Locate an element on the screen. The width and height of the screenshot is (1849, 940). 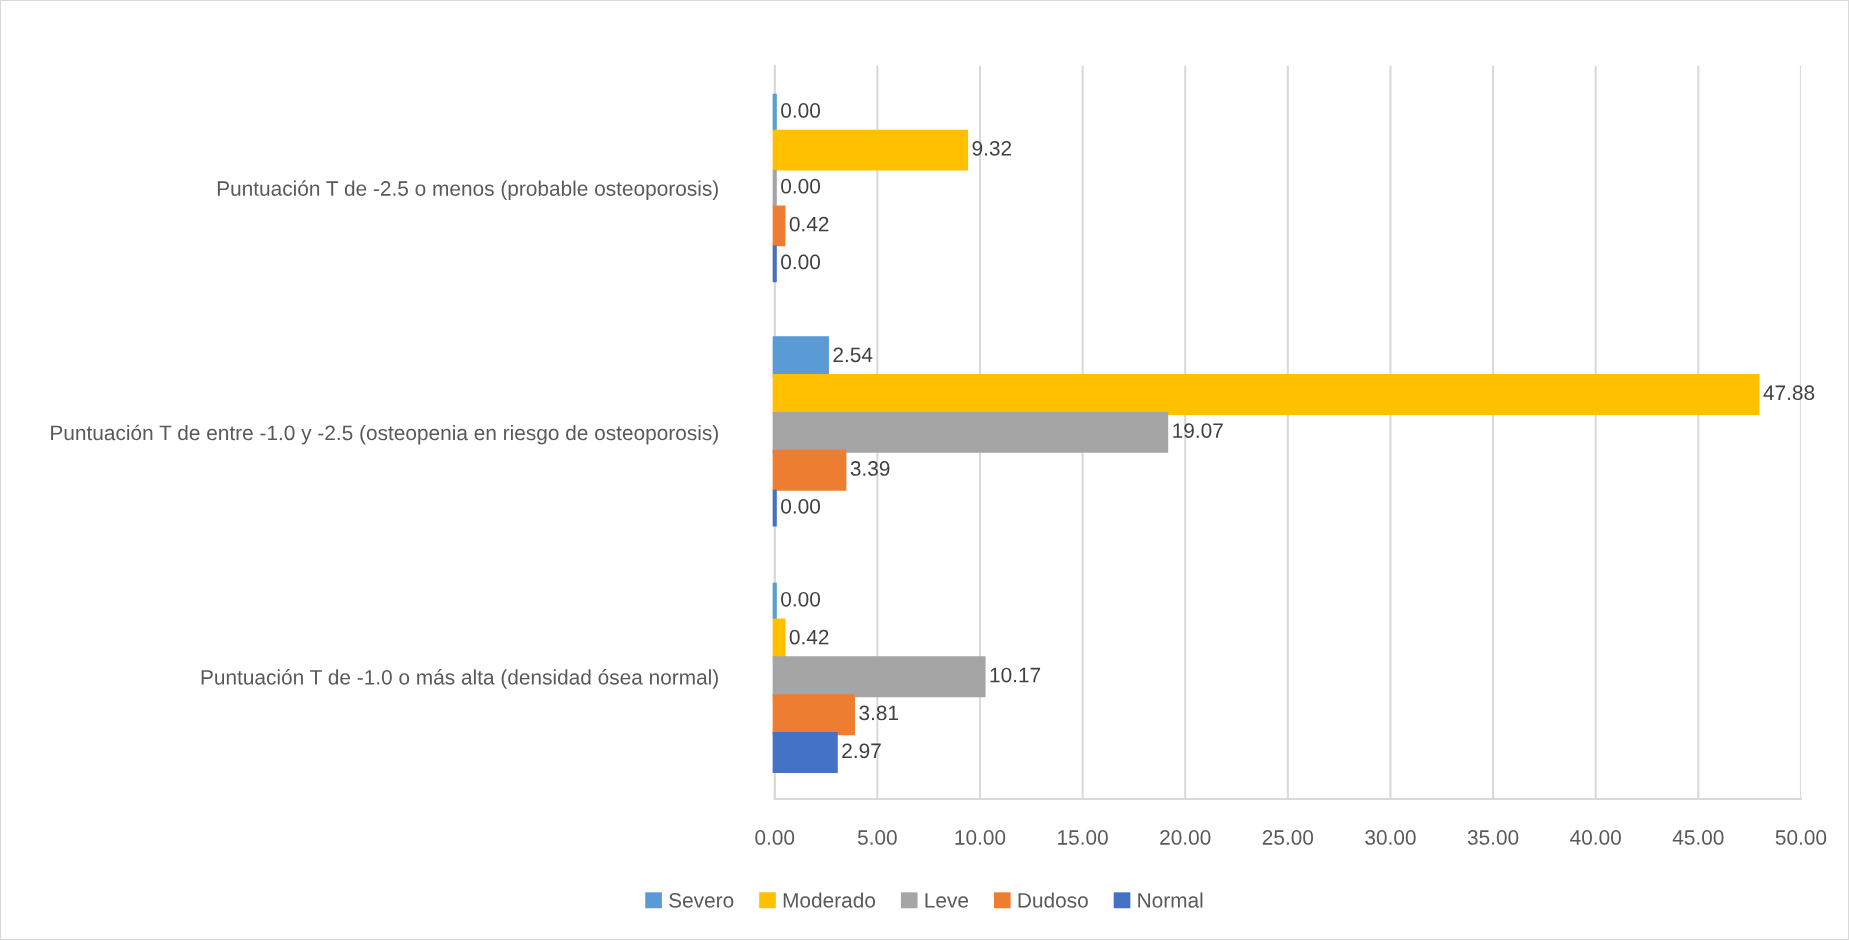
x-tick-label: 10.00 is located at coordinates (980, 837).